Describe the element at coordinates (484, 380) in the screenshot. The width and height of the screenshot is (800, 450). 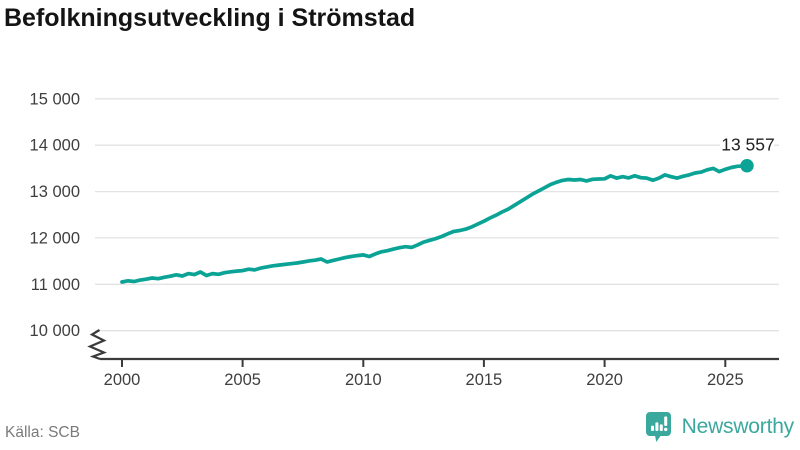
I see `x-tick-label: 2015` at that location.